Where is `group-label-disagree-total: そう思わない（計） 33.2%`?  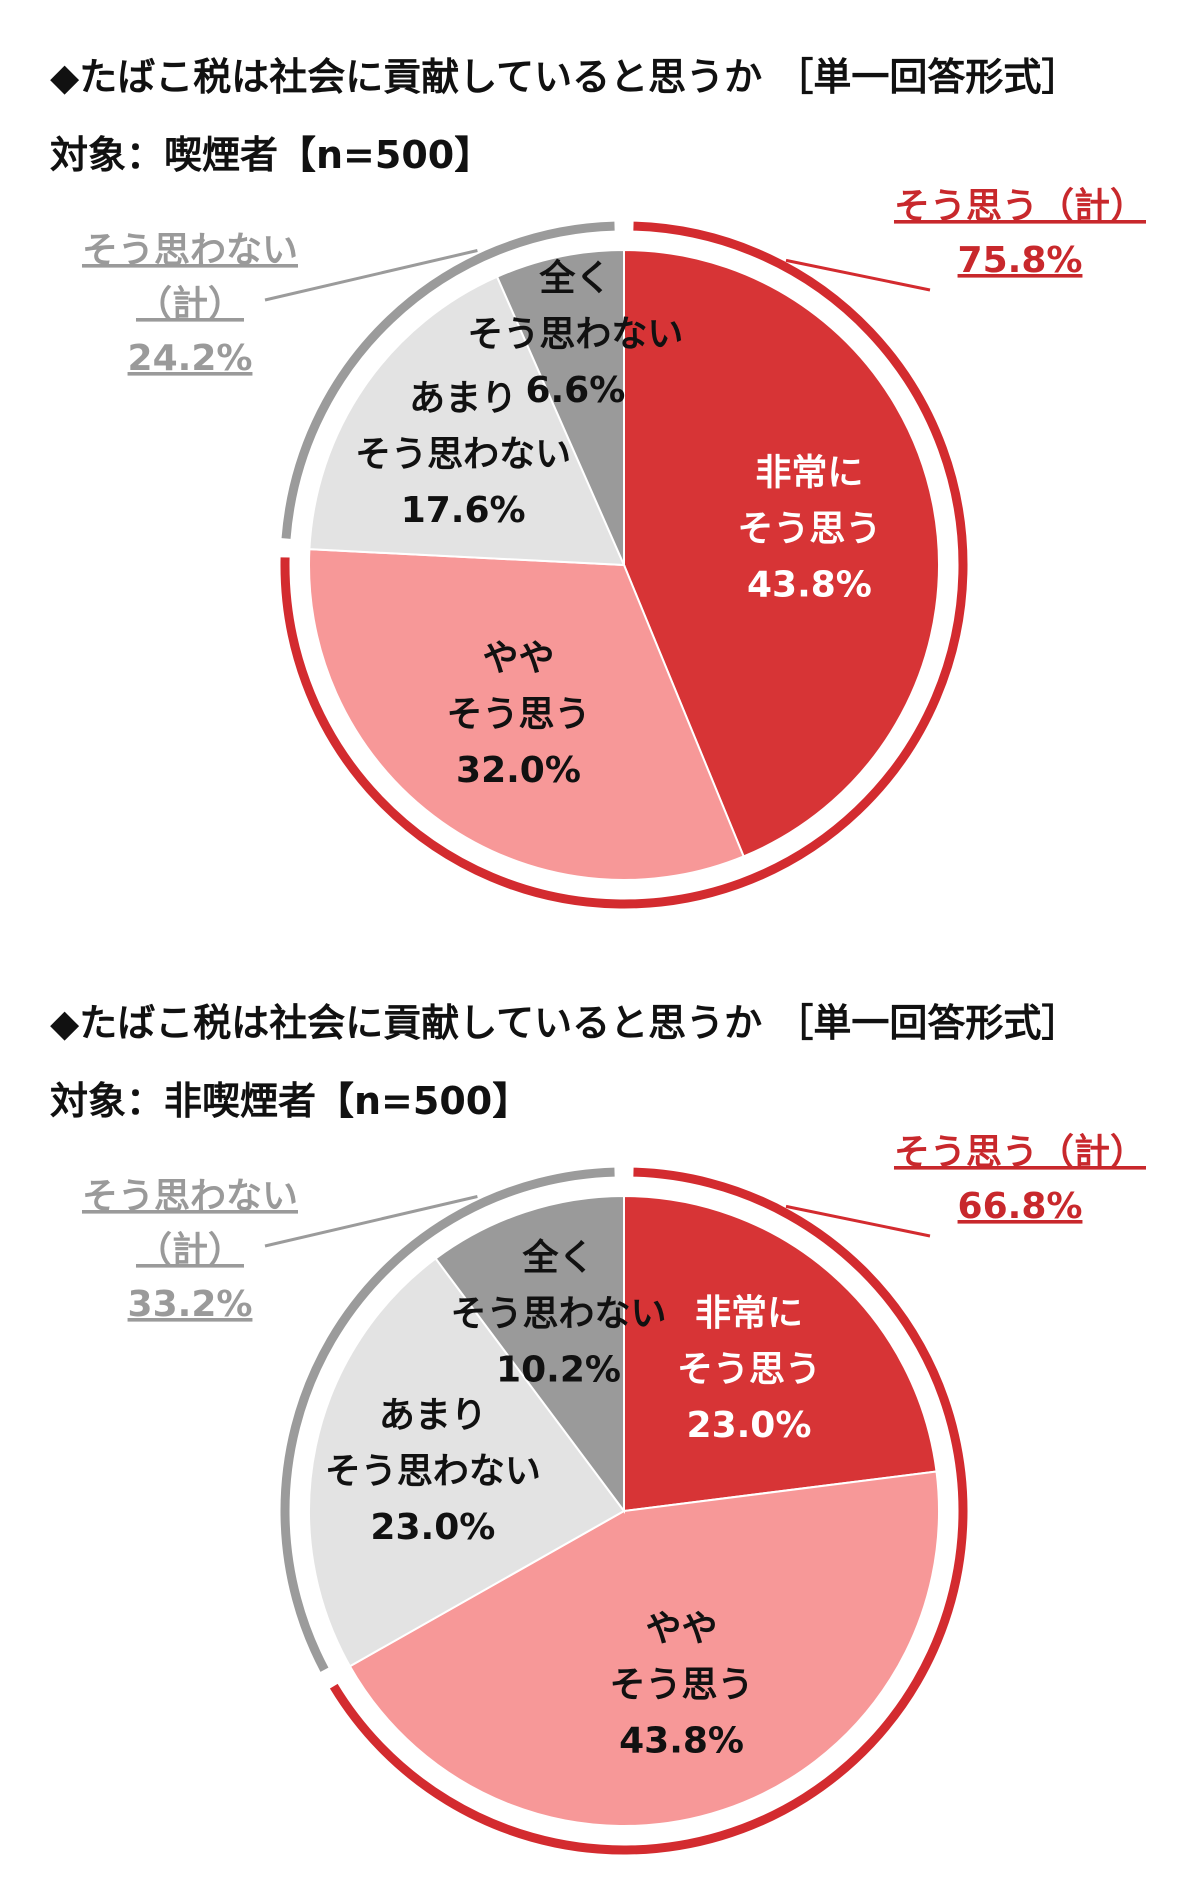
group-label-disagree-total: そう思わない（計） 33.2% is located at coordinates (190, 1250).